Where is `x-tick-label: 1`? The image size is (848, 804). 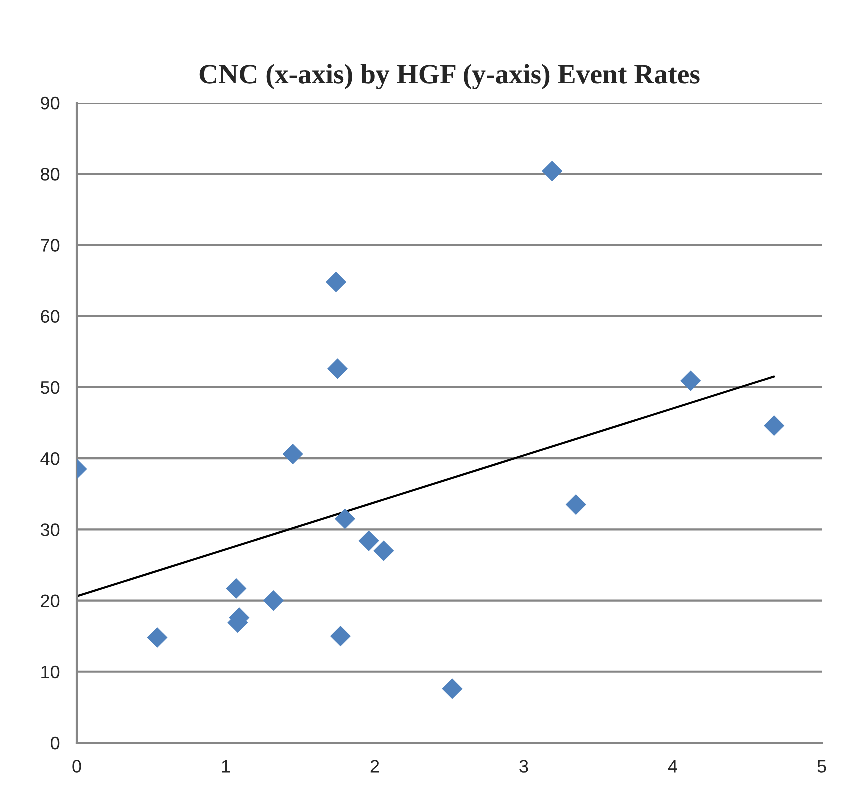 x-tick-label: 1 is located at coordinates (226, 766).